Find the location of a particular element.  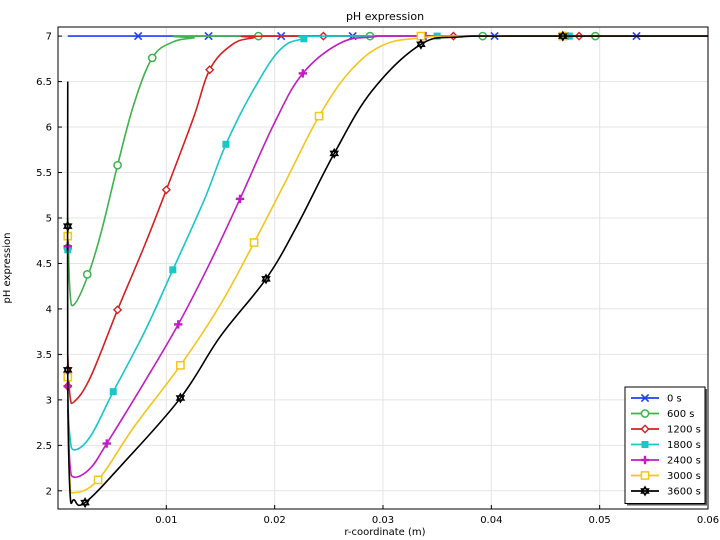

legend-label: 1800 s is located at coordinates (684, 445).